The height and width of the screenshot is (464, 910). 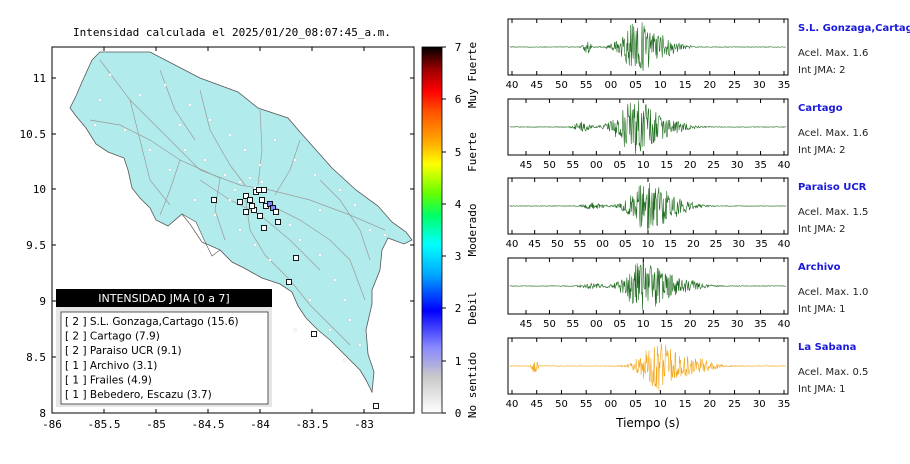 What do you see at coordinates (201, 235) in the screenshot?
I see `nicoya-gulf` at bounding box center [201, 235].